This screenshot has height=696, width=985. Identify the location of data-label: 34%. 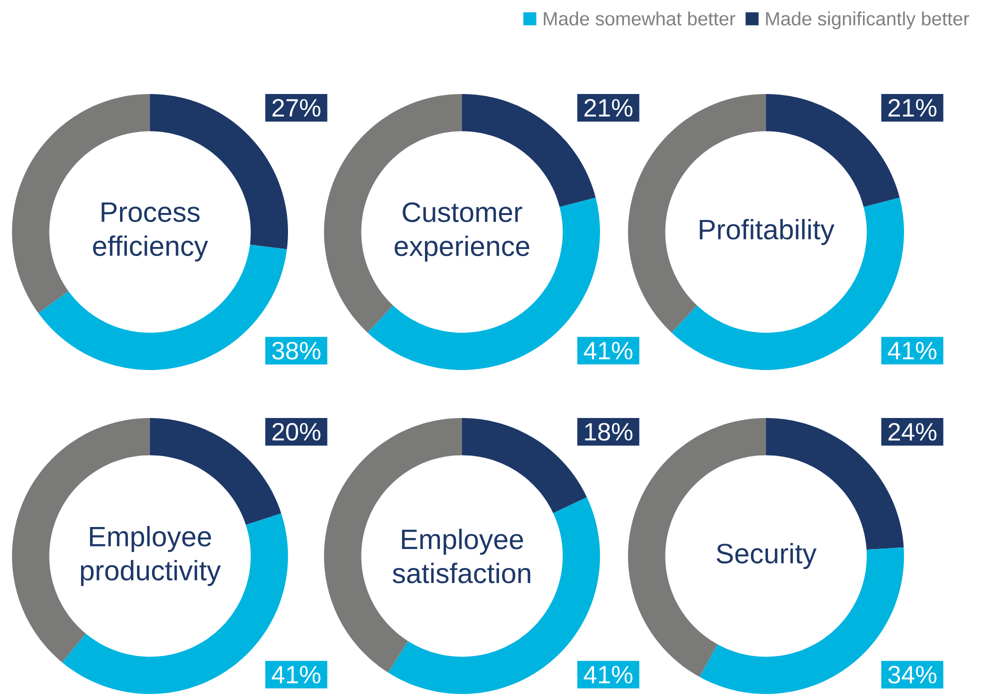
(912, 675).